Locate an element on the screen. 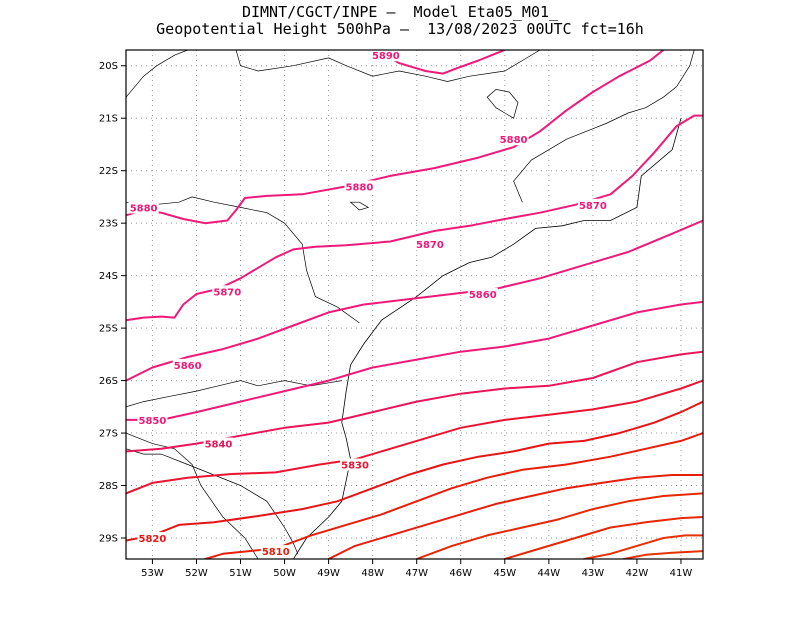  contour-label: 5830 is located at coordinates (355, 466).